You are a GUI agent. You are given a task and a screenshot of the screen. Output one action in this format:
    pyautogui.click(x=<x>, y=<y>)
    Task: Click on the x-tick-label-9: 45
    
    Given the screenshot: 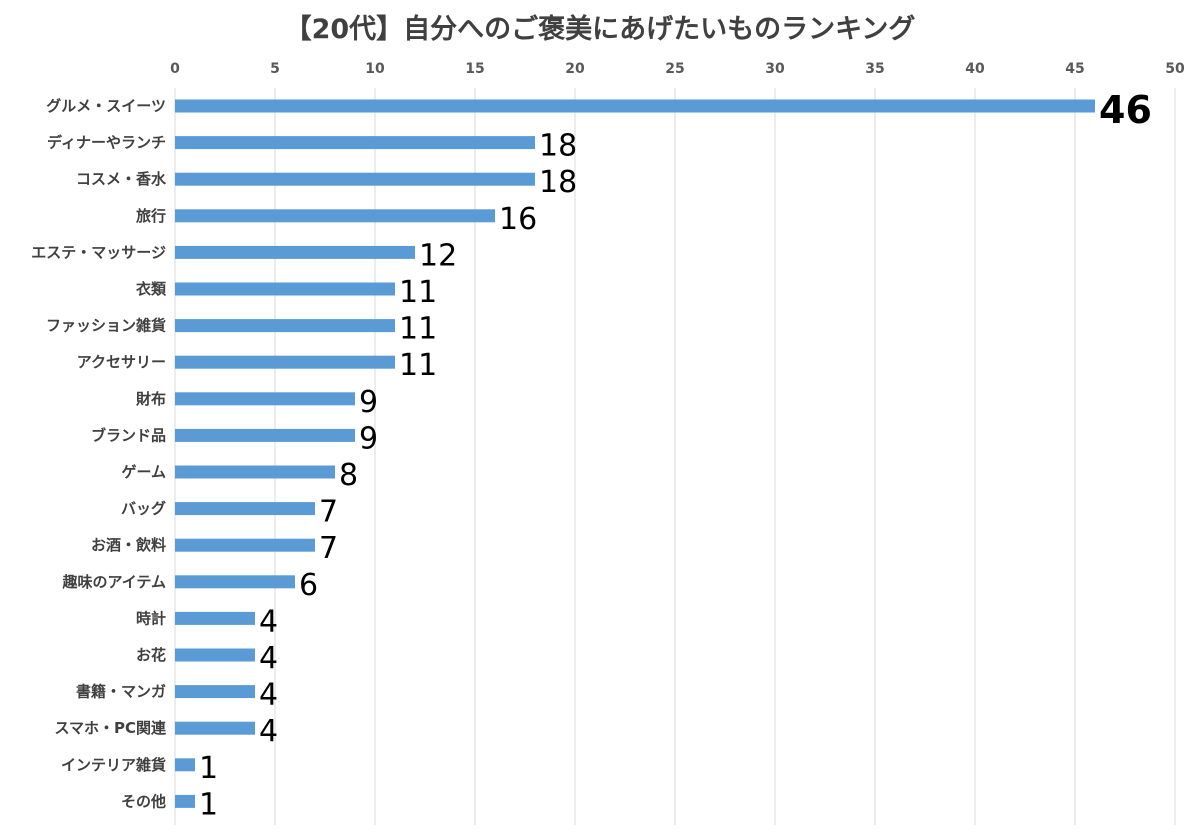 What is the action you would take?
    pyautogui.click(x=1074, y=69)
    